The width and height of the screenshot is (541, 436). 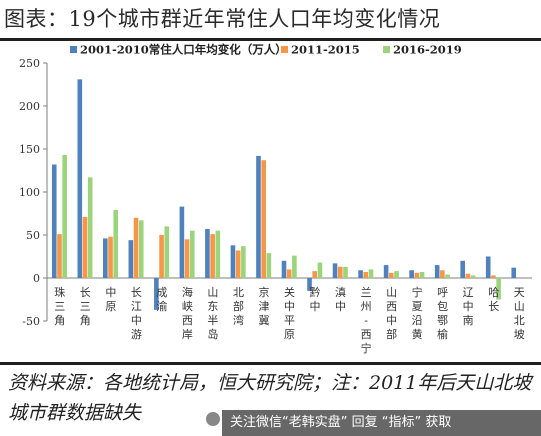 I want to click on watermark-banner: 关注微信“老韩实盘” 回复 “指标” 获取, so click(x=381, y=423).